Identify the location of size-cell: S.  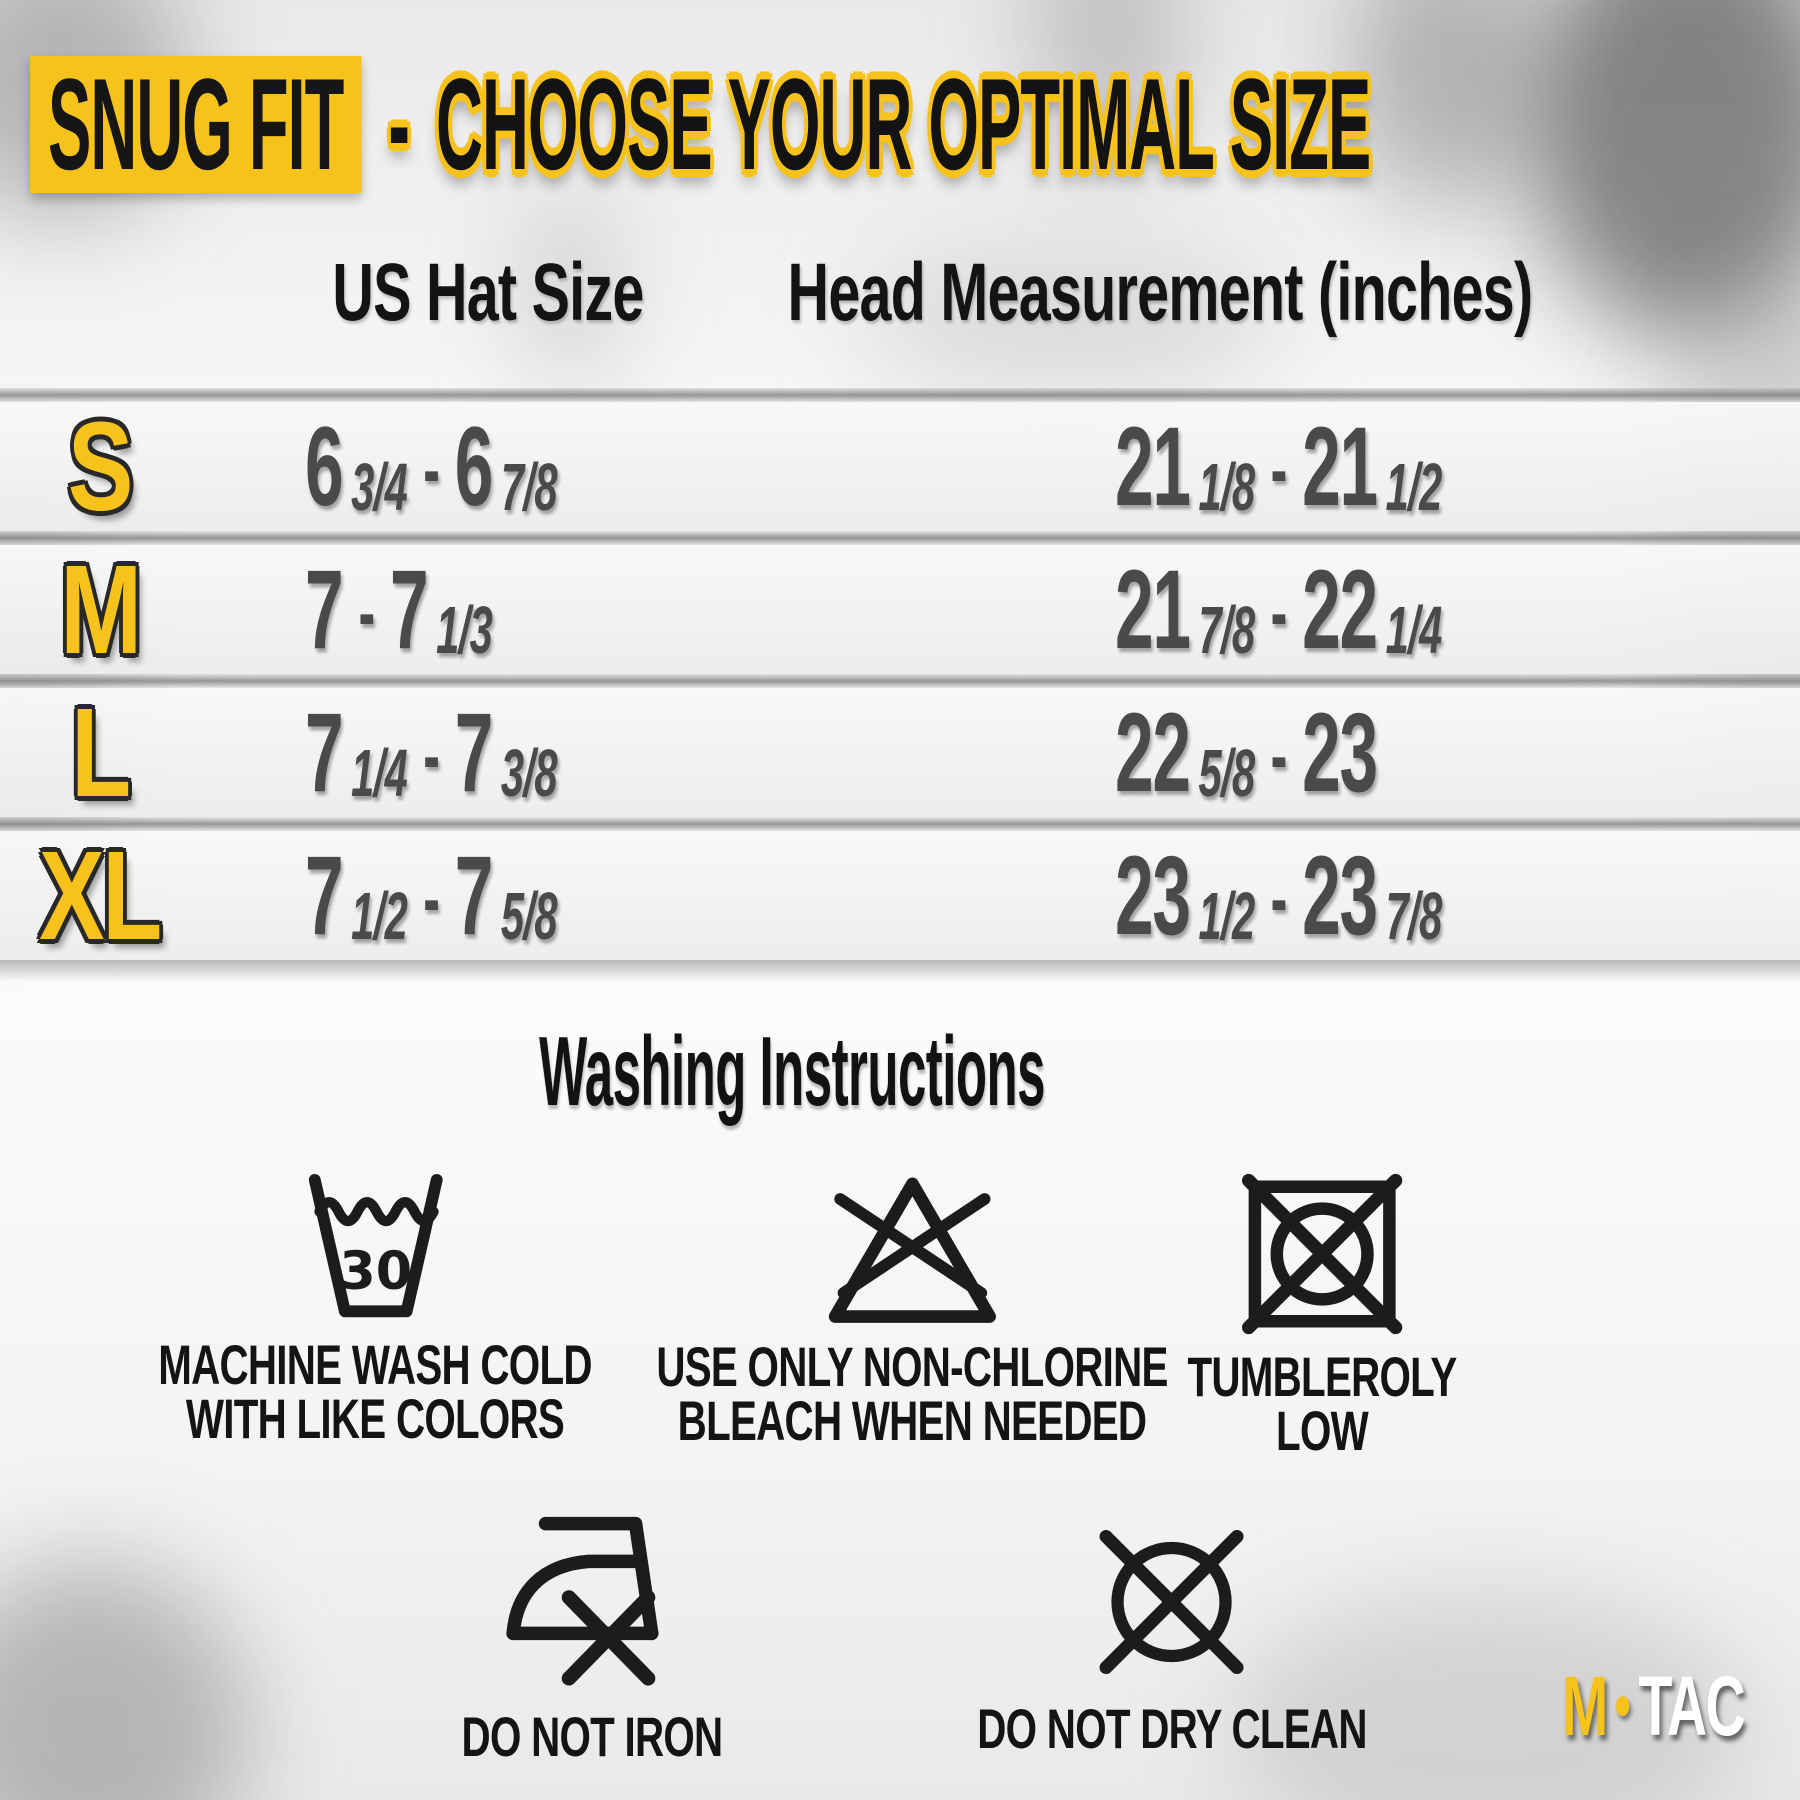
(100, 466).